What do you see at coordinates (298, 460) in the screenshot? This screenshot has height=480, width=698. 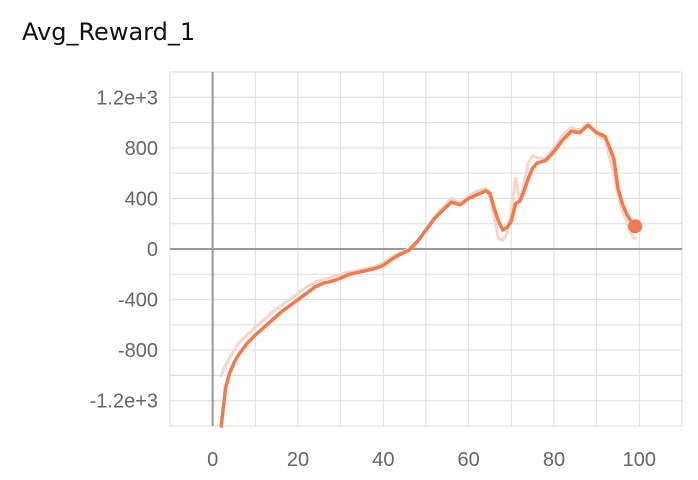 I see `x-tick-label: 20` at bounding box center [298, 460].